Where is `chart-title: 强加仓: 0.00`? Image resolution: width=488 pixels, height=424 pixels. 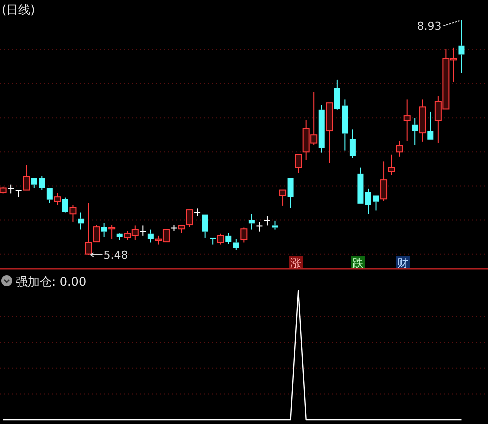 chart-title: 强加仓: 0.00 is located at coordinates (51, 282).